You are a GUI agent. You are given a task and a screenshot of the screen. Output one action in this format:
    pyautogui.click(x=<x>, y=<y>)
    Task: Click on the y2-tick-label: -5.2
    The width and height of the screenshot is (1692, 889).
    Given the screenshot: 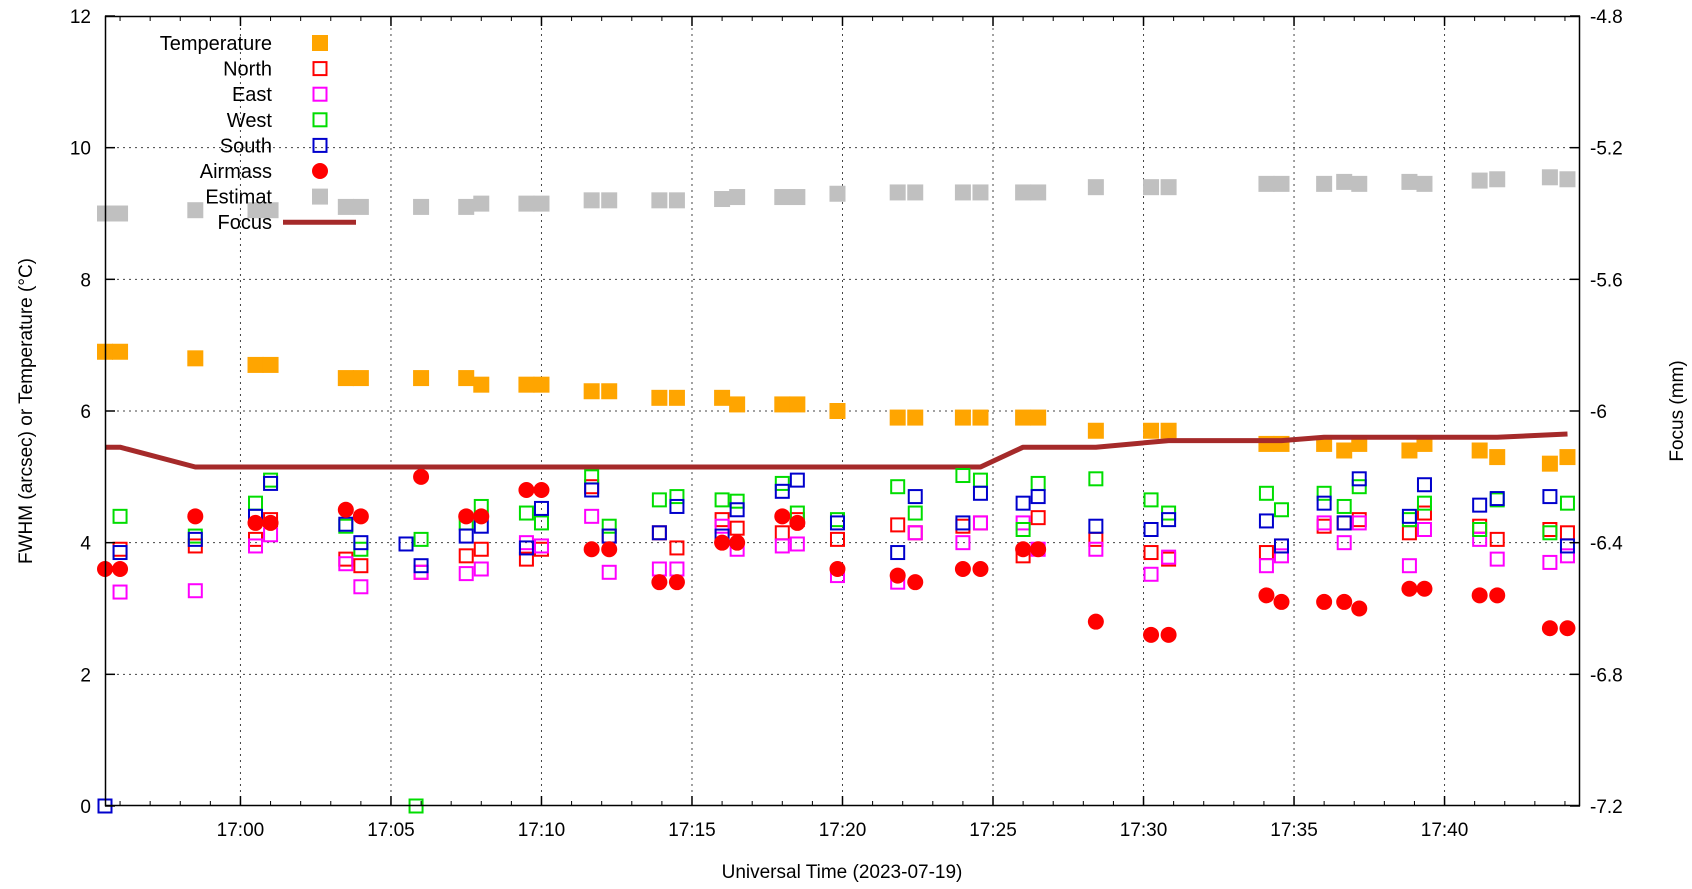 What is the action you would take?
    pyautogui.click(x=1606, y=149)
    